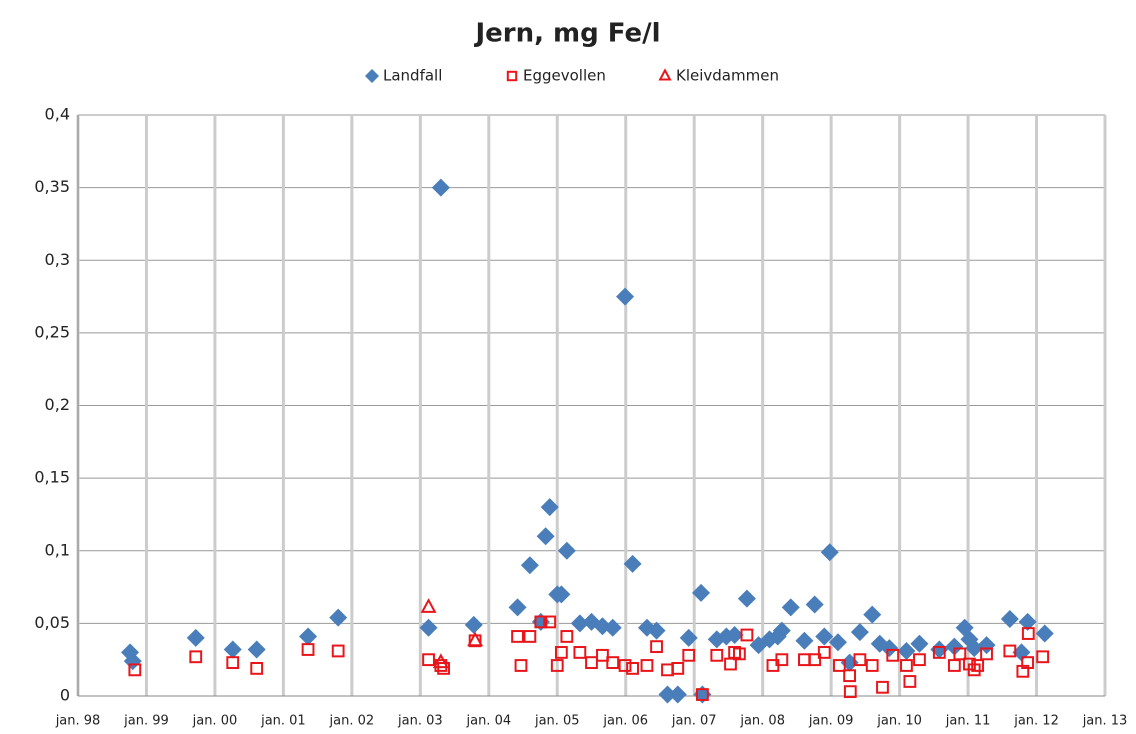 This screenshot has width=1136, height=734. What do you see at coordinates (488, 721) in the screenshot?
I see `x-tick-label: jan. 04` at bounding box center [488, 721].